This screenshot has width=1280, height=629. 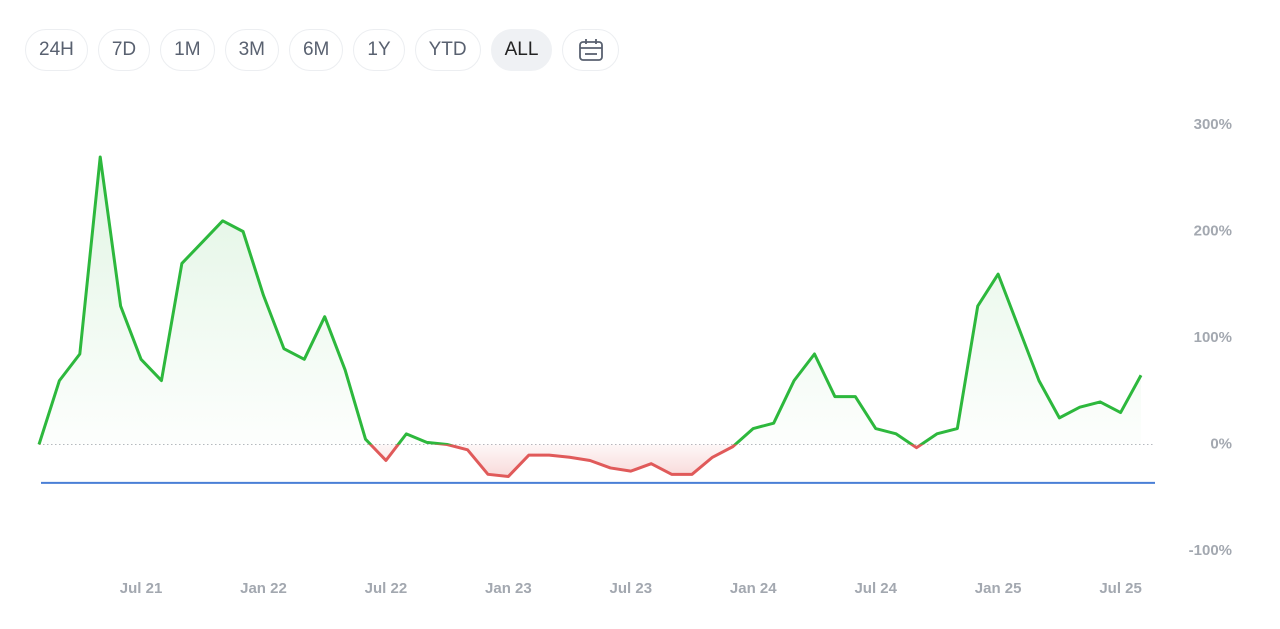 I want to click on x-tick-label: Jul 24, so click(x=875, y=588).